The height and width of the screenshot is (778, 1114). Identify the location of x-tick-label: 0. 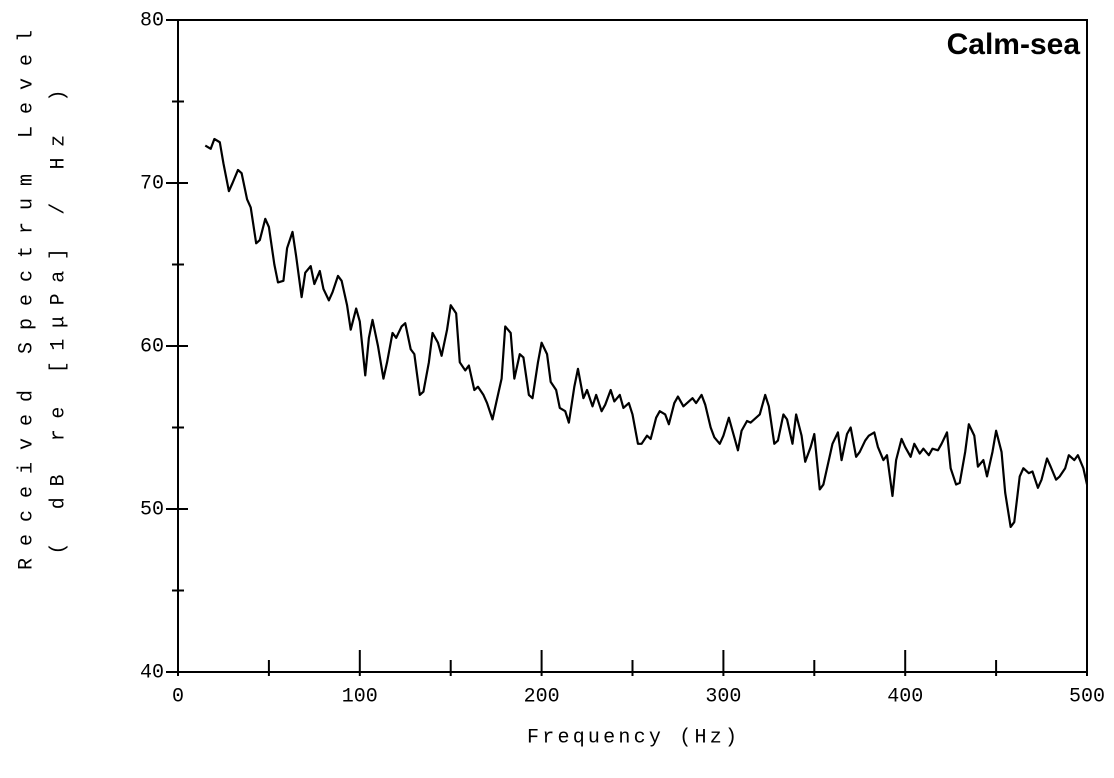
(178, 696).